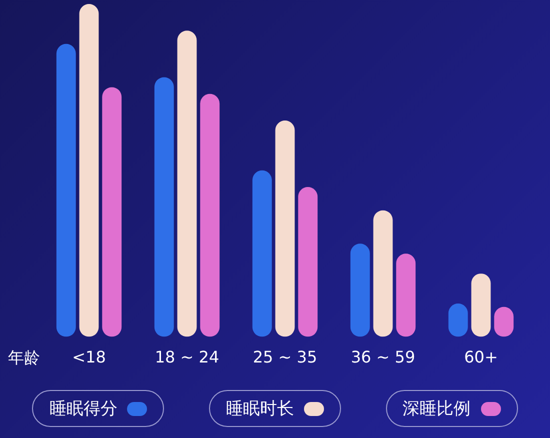  I want to click on x-tick-label: 36 ~ 59, so click(383, 357).